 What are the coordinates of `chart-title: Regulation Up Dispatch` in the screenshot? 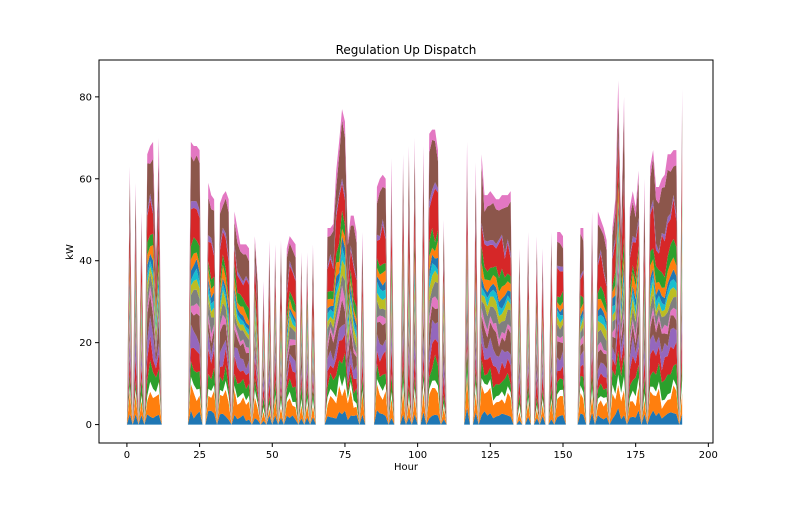 It's located at (406, 50).